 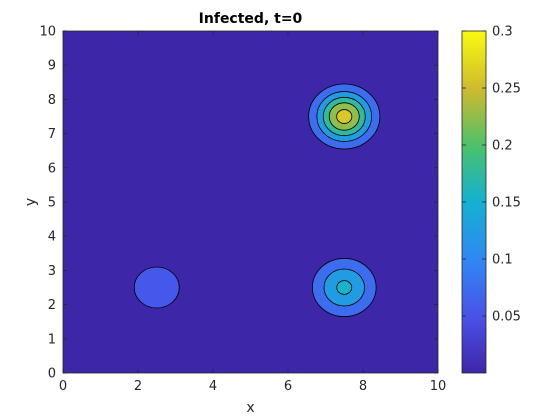 I want to click on x-axis-label: x, so click(x=250, y=408).